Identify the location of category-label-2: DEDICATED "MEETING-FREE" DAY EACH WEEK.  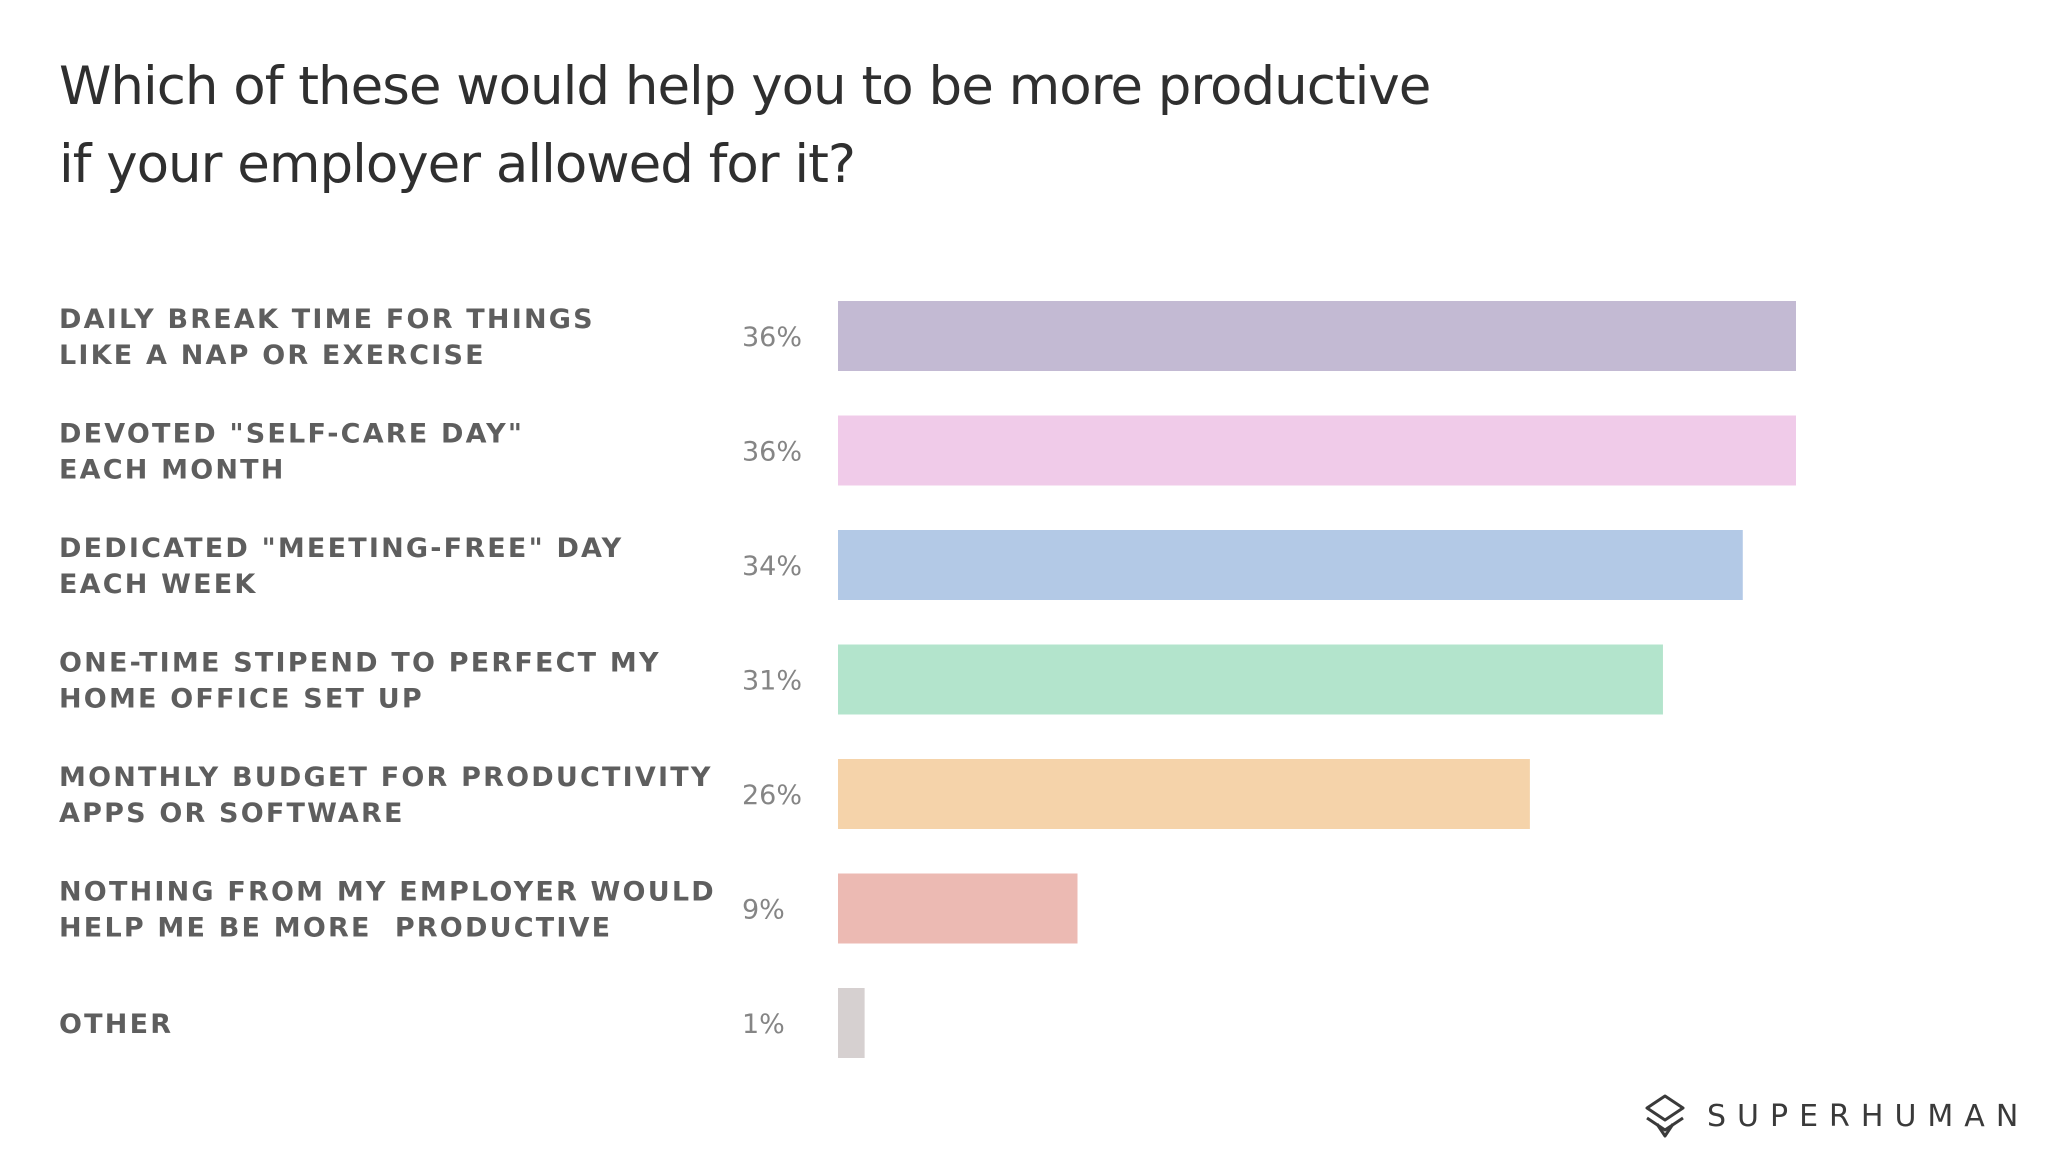
(341, 566).